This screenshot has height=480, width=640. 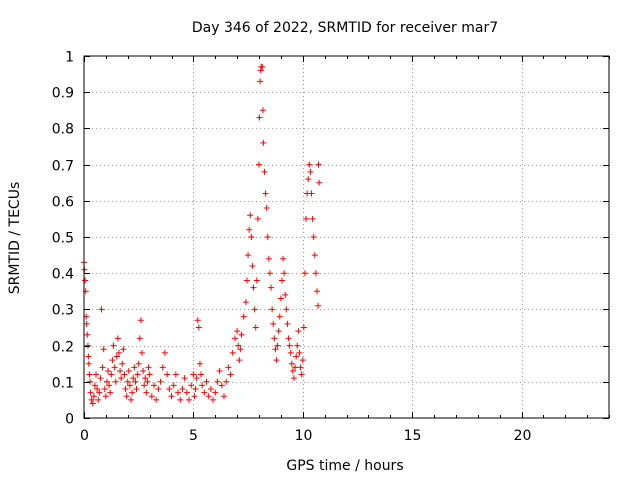 What do you see at coordinates (63, 239) in the screenshot?
I see `y-tick-label: 0.5` at bounding box center [63, 239].